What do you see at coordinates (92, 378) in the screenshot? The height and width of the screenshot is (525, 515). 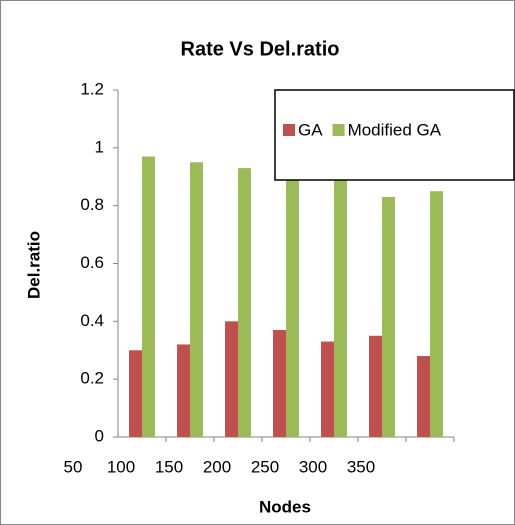 I see `y-tick-label: 0.2` at bounding box center [92, 378].